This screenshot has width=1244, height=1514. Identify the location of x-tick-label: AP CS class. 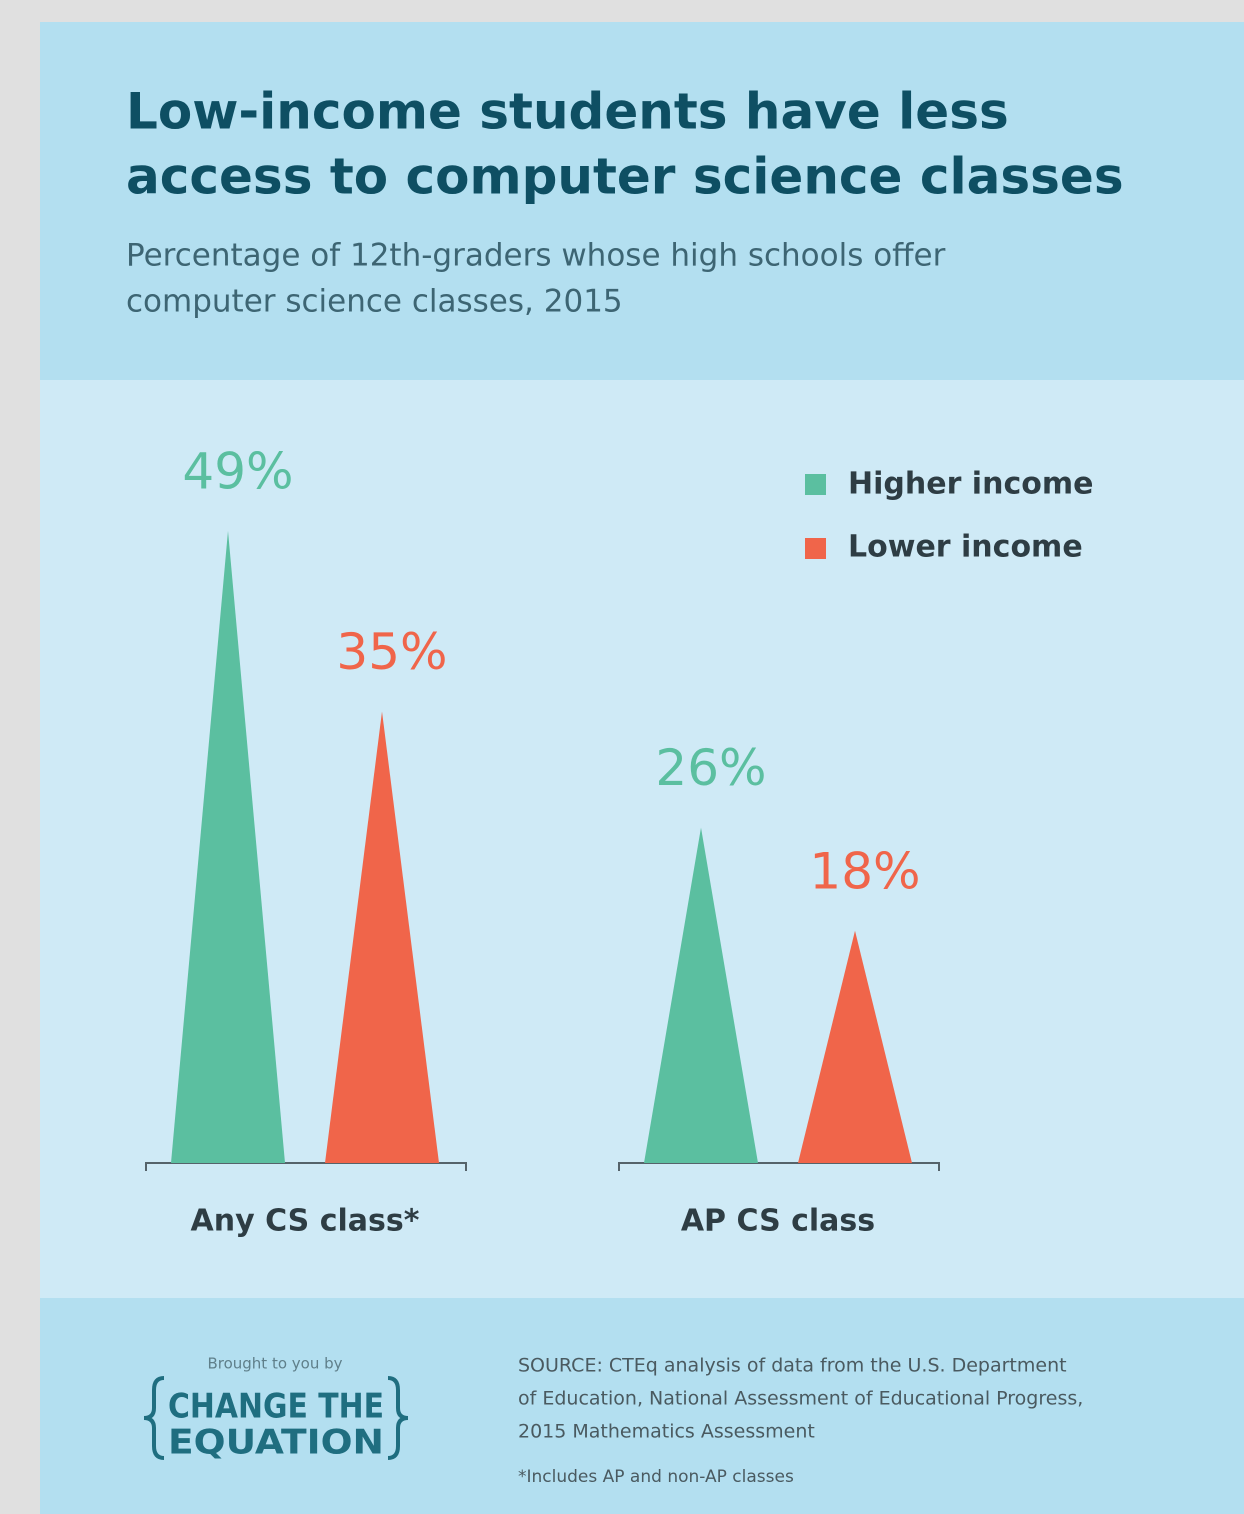
(778, 1221).